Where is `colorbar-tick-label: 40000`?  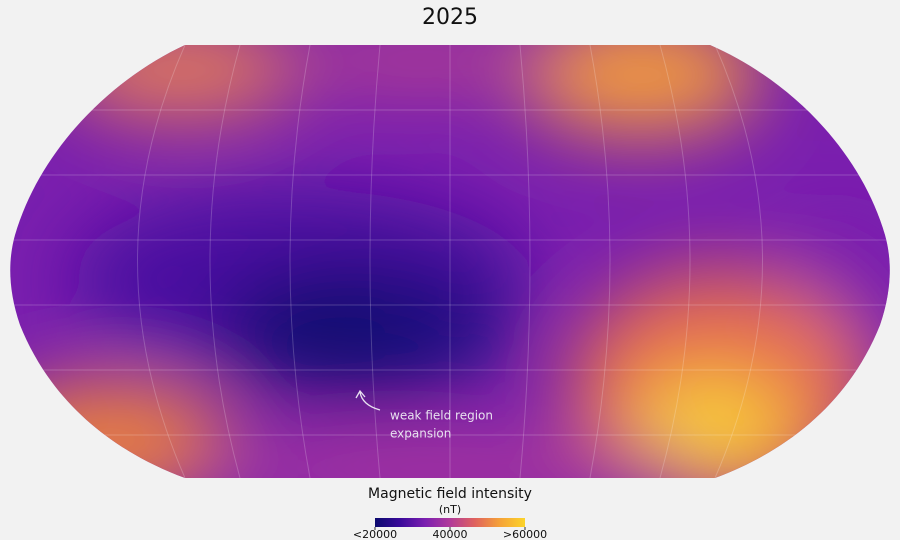 colorbar-tick-label: 40000 is located at coordinates (450, 534).